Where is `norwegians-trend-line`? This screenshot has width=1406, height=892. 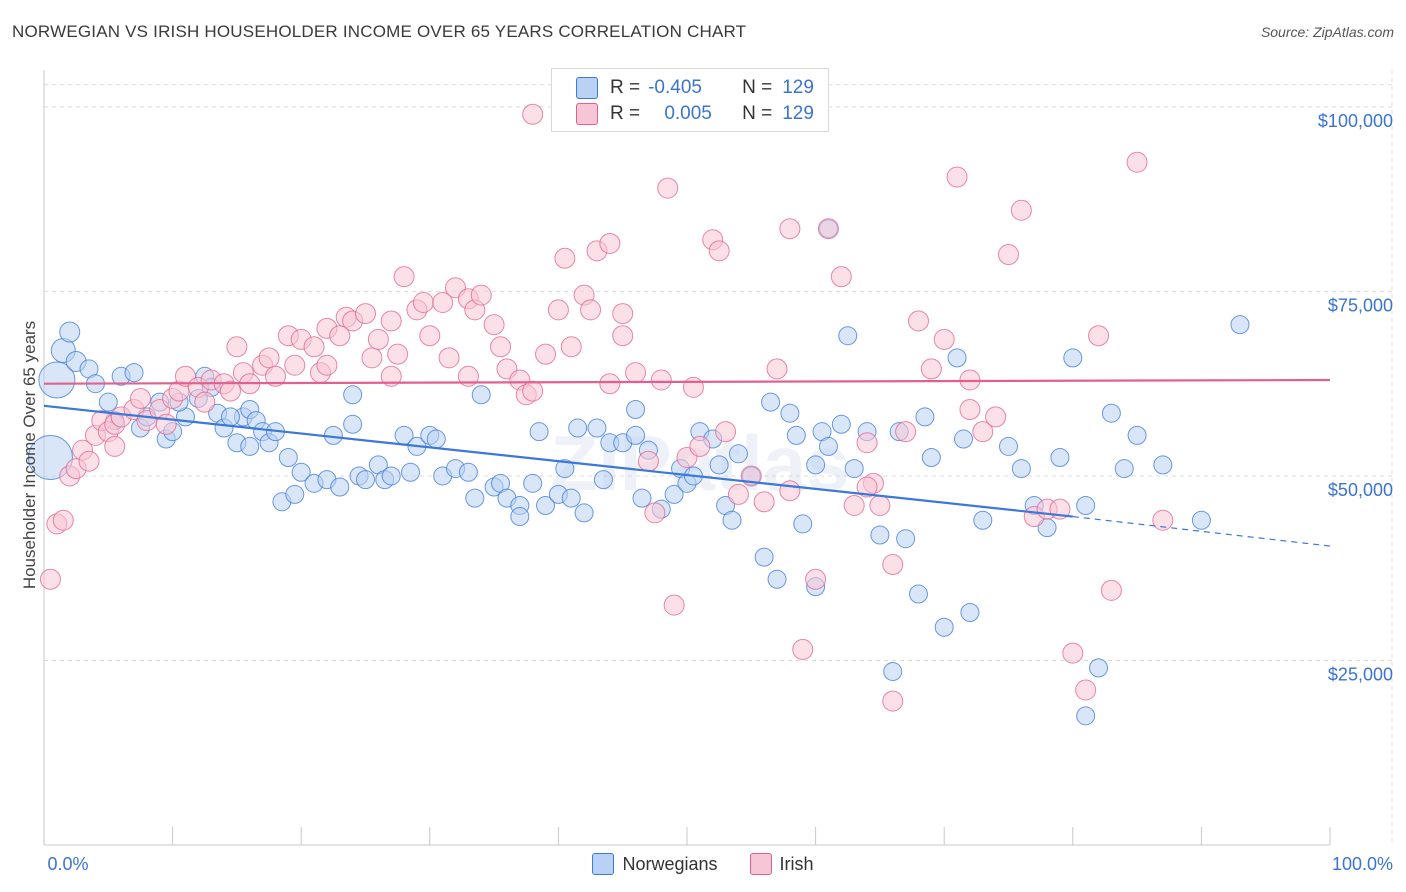
norwegians-trend-line is located at coordinates (558, 461).